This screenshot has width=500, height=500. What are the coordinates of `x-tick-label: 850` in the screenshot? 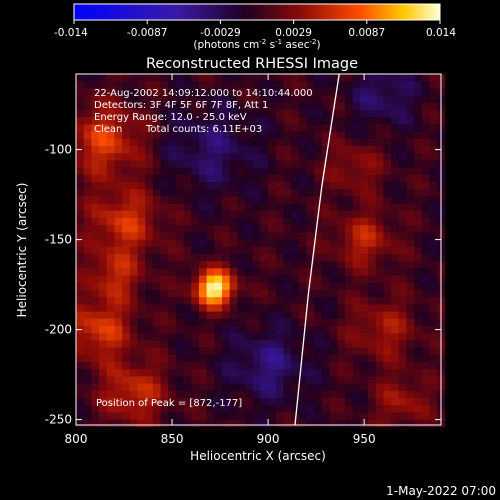 It's located at (172, 439).